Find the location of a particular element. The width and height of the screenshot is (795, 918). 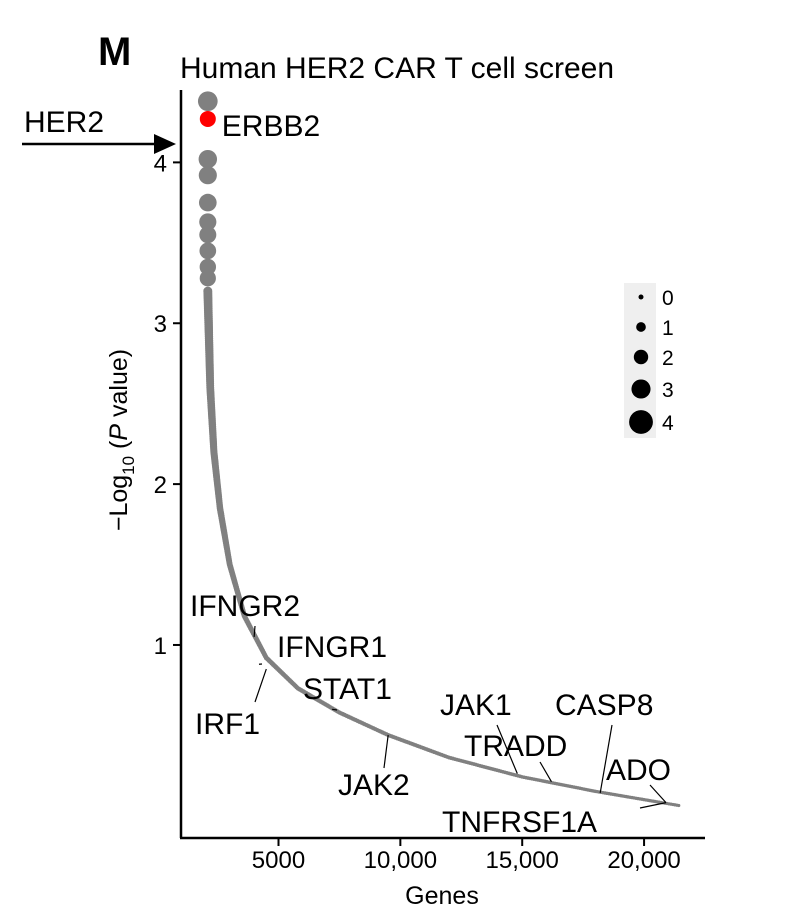

x-axis: 5000 10,000 15,000 20,000 is located at coordinates (442, 855).